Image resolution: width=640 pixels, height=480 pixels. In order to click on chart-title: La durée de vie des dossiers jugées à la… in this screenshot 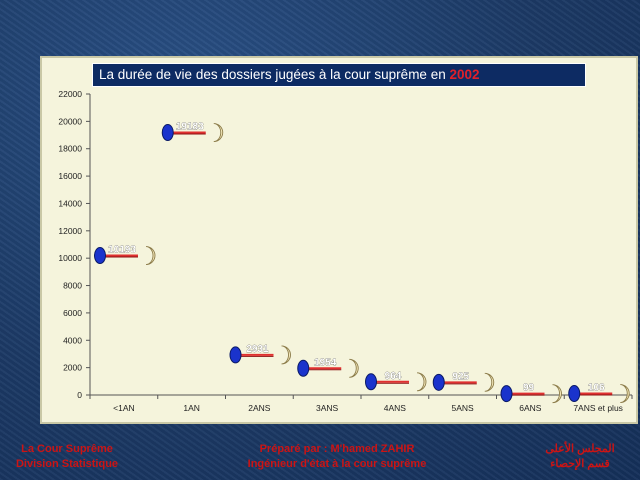, I will do `click(339, 75)`.